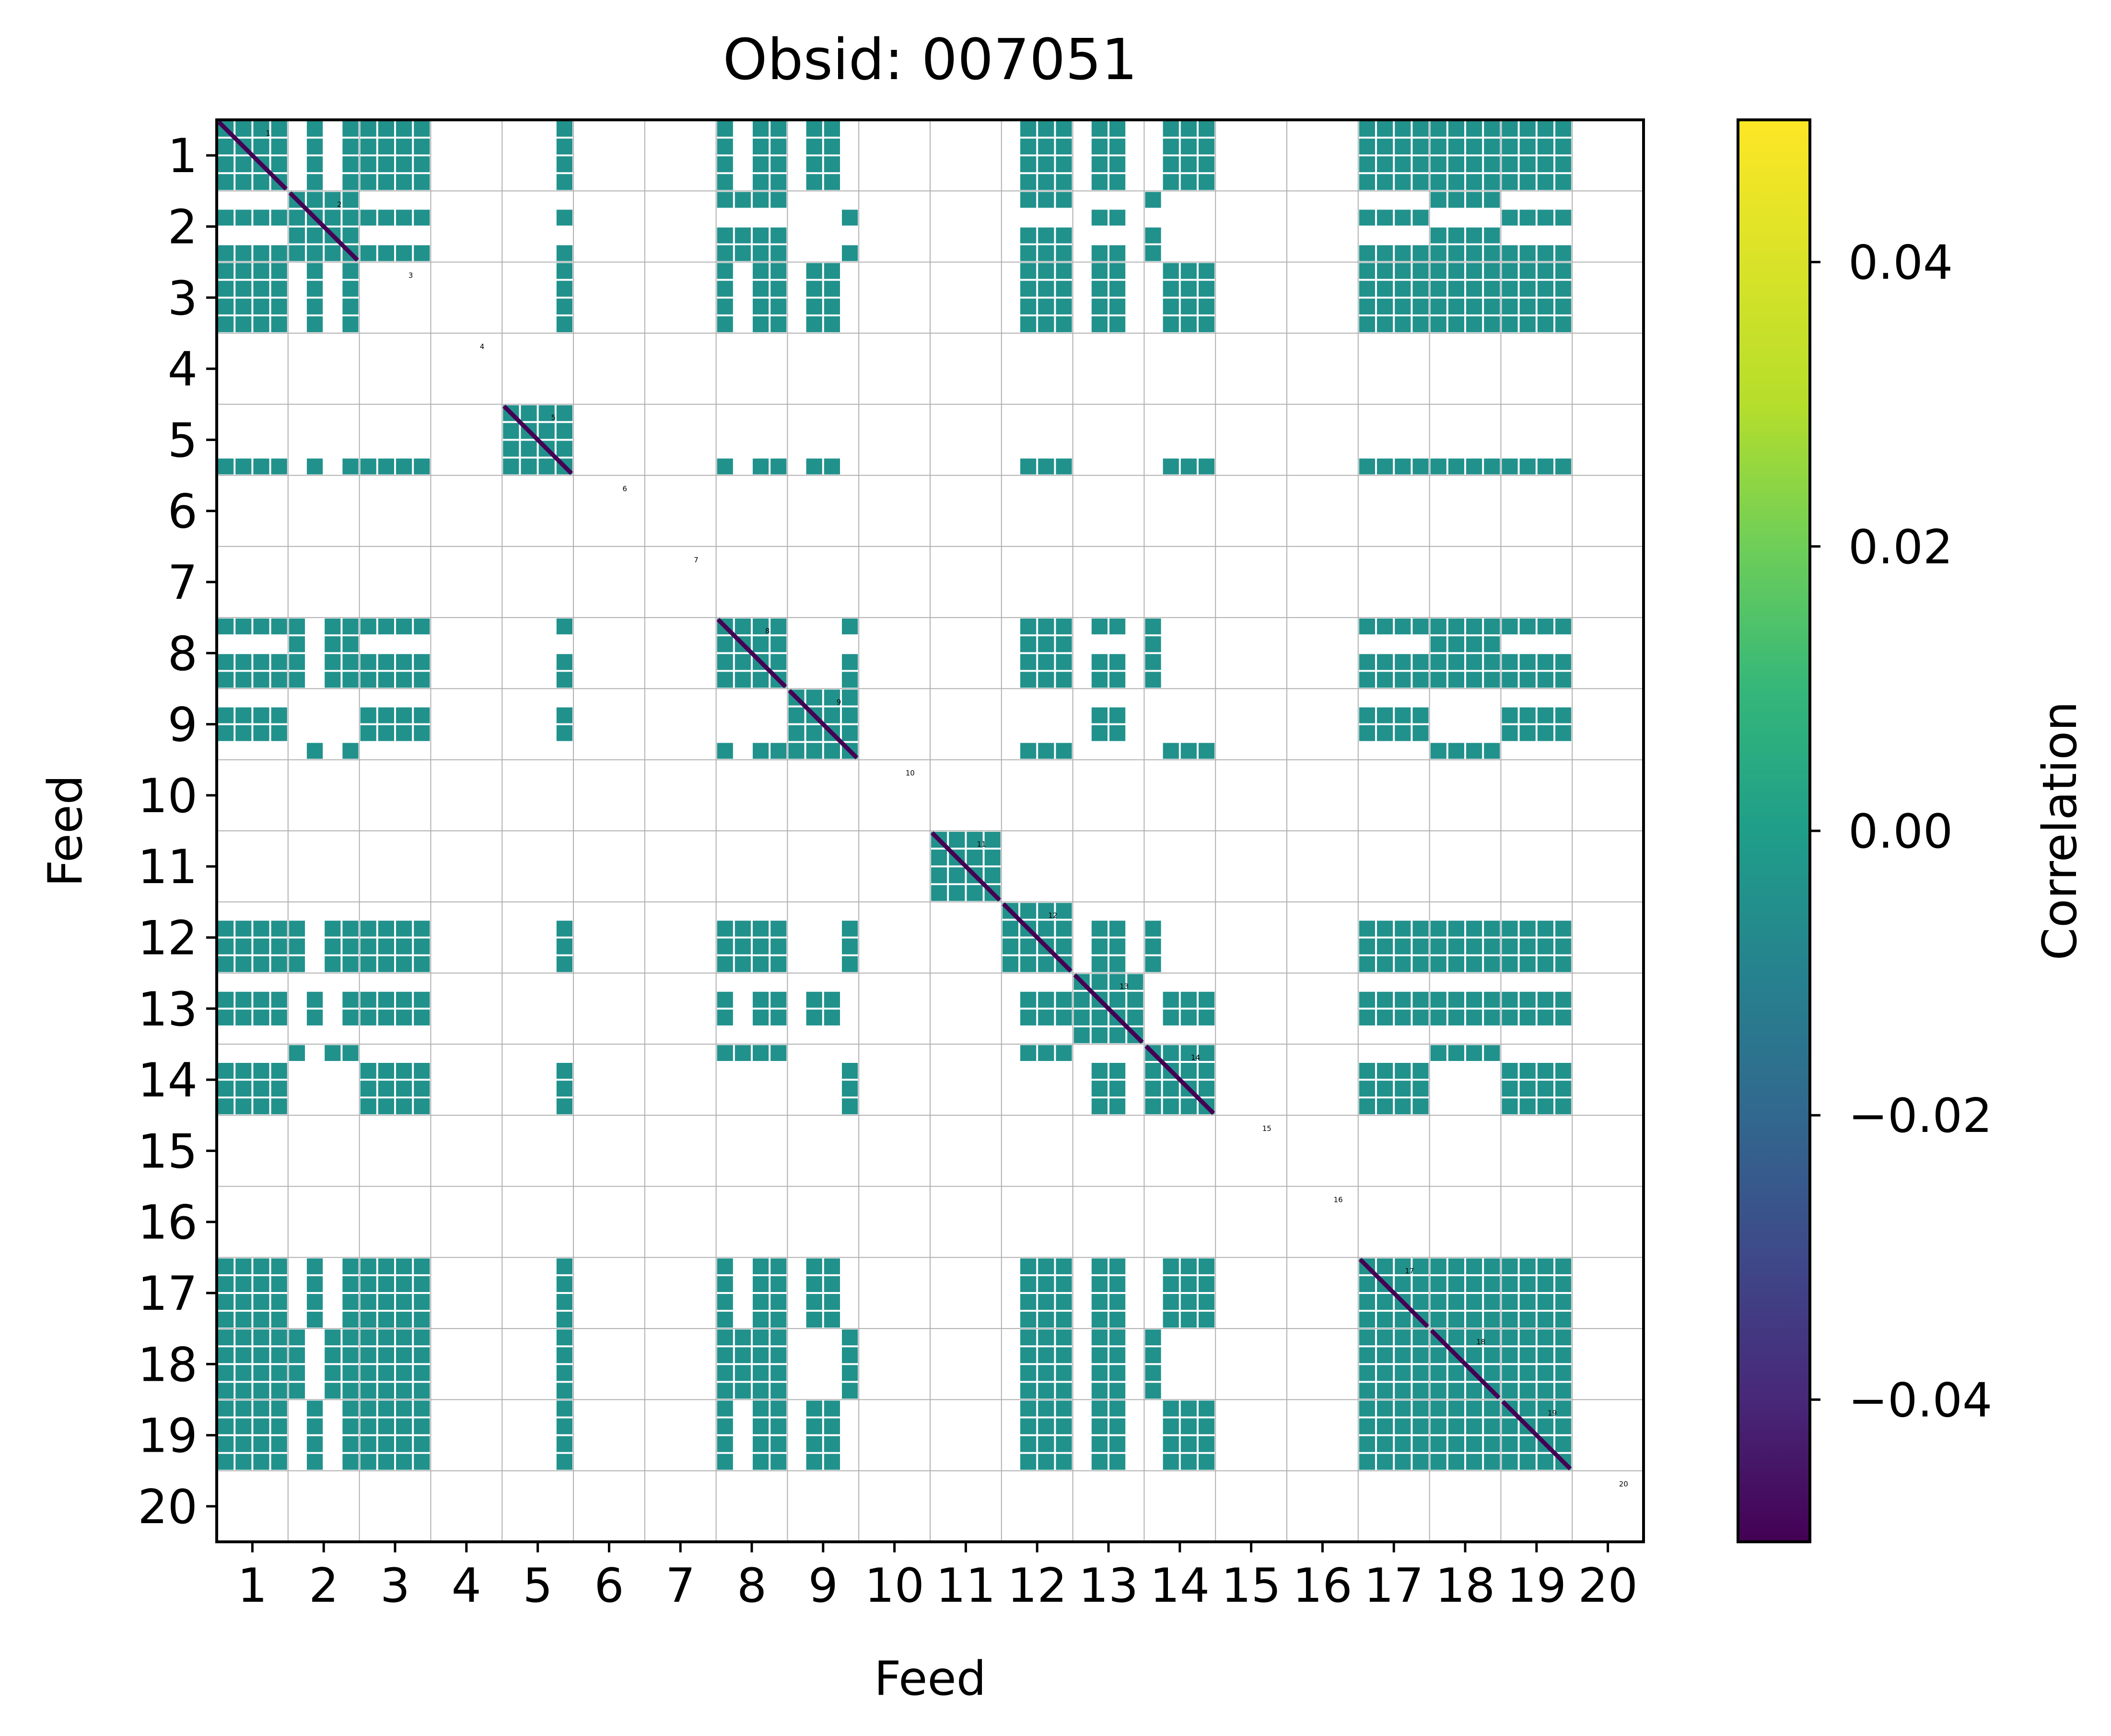 The width and height of the screenshot is (2111, 1736). I want to click on diagonal-cell, so click(1037, 937).